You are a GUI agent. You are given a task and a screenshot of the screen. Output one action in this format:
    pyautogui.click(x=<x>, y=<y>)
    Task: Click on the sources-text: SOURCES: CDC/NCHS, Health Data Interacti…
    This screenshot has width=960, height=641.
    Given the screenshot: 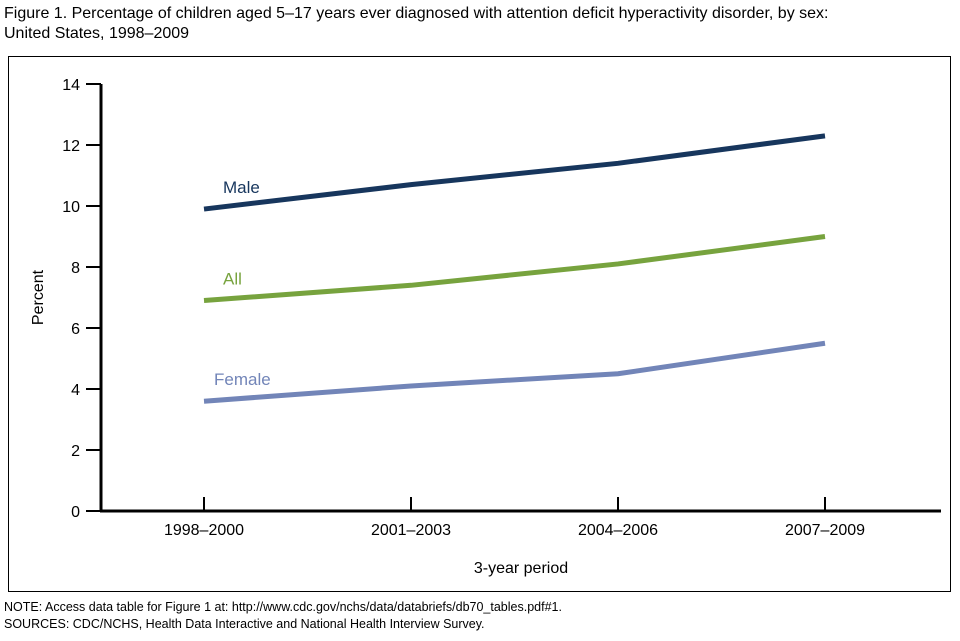 What is the action you would take?
    pyautogui.click(x=244, y=624)
    